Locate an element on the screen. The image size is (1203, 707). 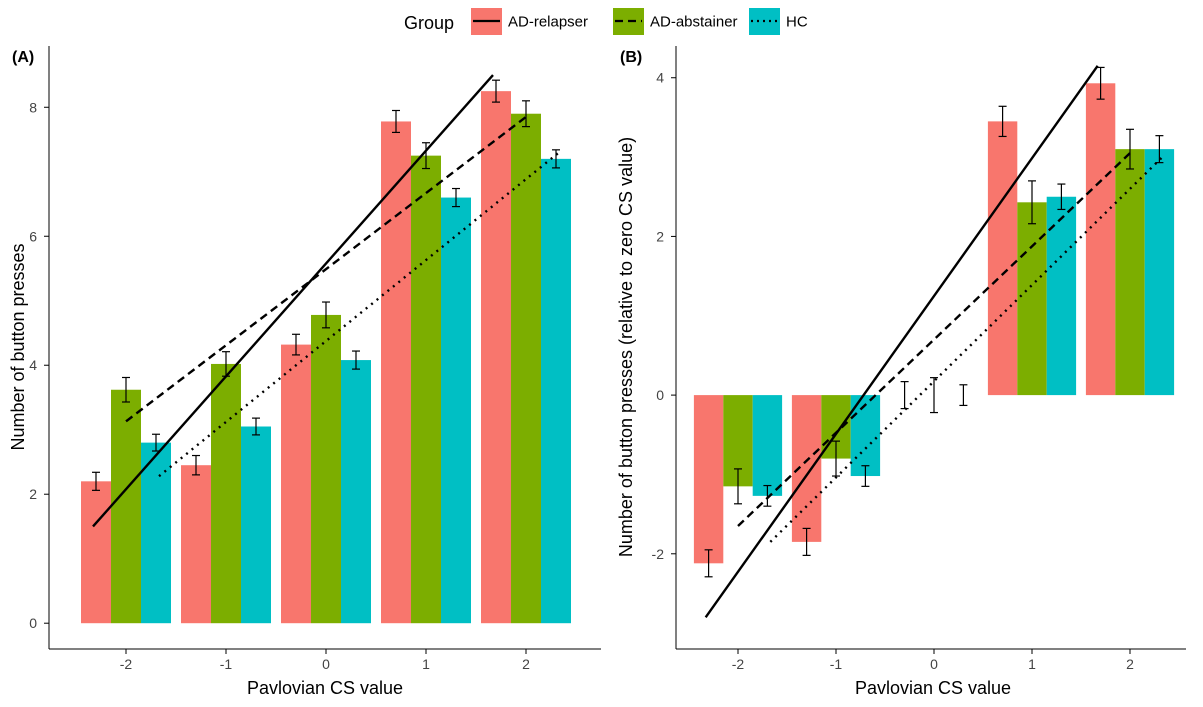
legend-entry-hc: HC is located at coordinates (778, 21).